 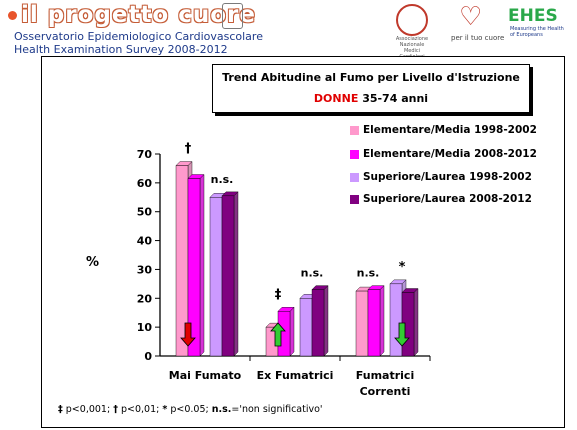 What do you see at coordinates (277, 409) in the screenshot?
I see `footnote-txt-4: ='non significativo'` at bounding box center [277, 409].